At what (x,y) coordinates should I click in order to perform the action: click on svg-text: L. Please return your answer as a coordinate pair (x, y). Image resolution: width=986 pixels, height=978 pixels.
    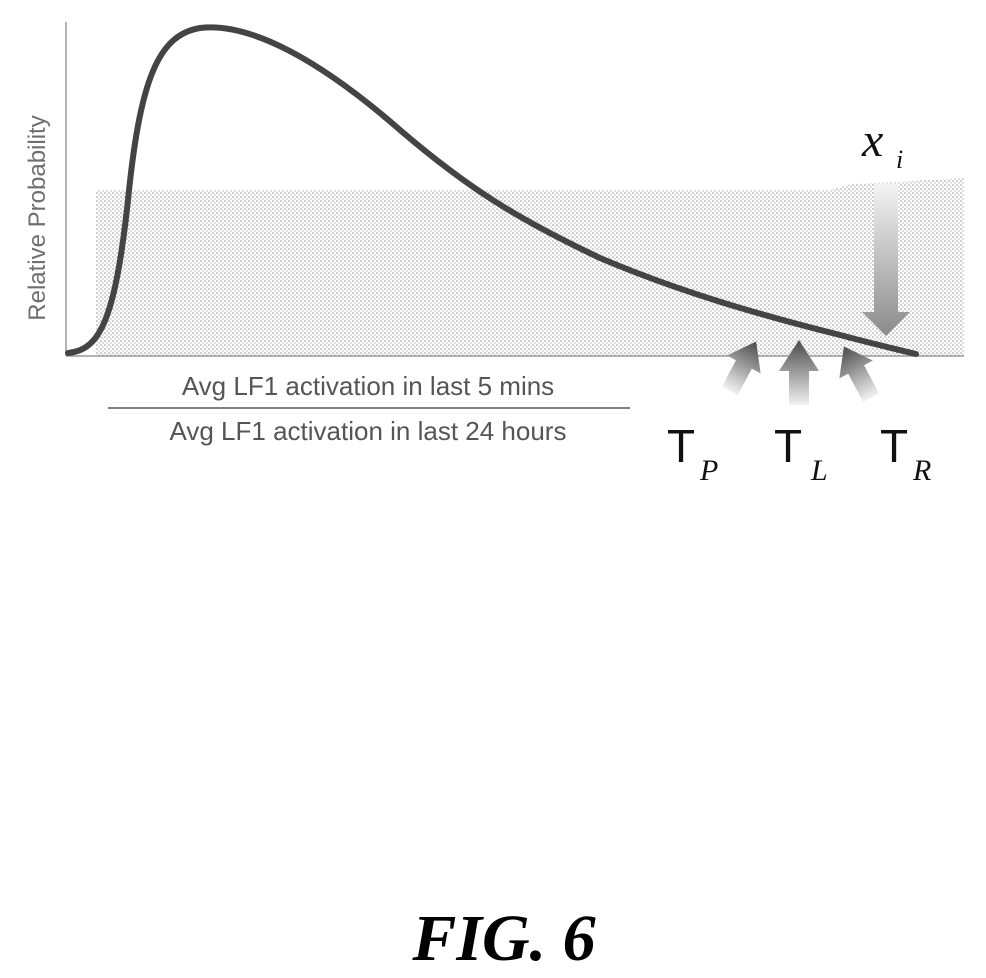
    Looking at the image, I should click on (819, 470).